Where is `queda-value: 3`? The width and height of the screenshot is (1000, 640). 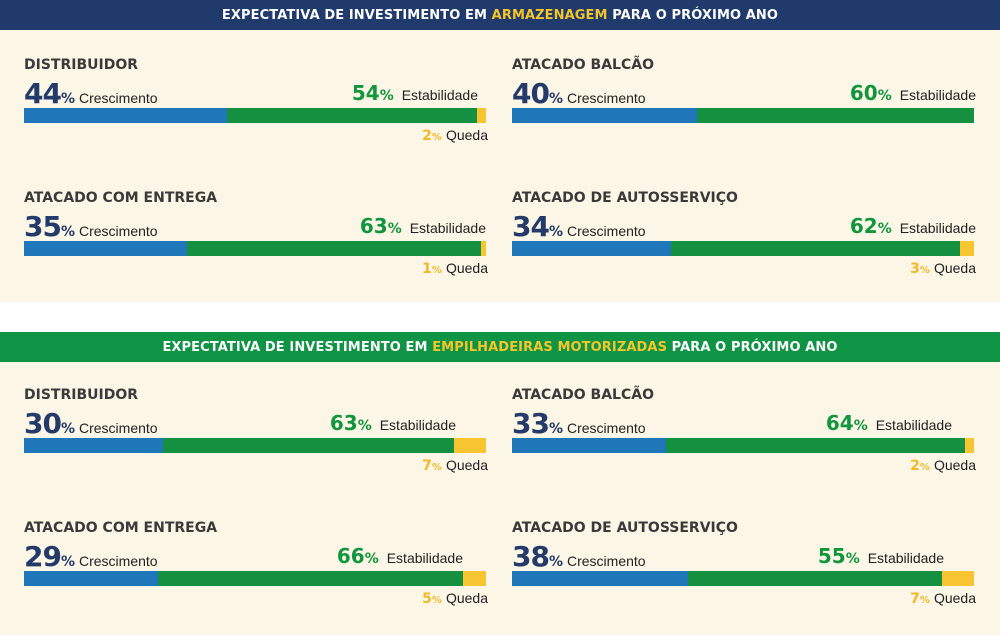
queda-value: 3 is located at coordinates (915, 269).